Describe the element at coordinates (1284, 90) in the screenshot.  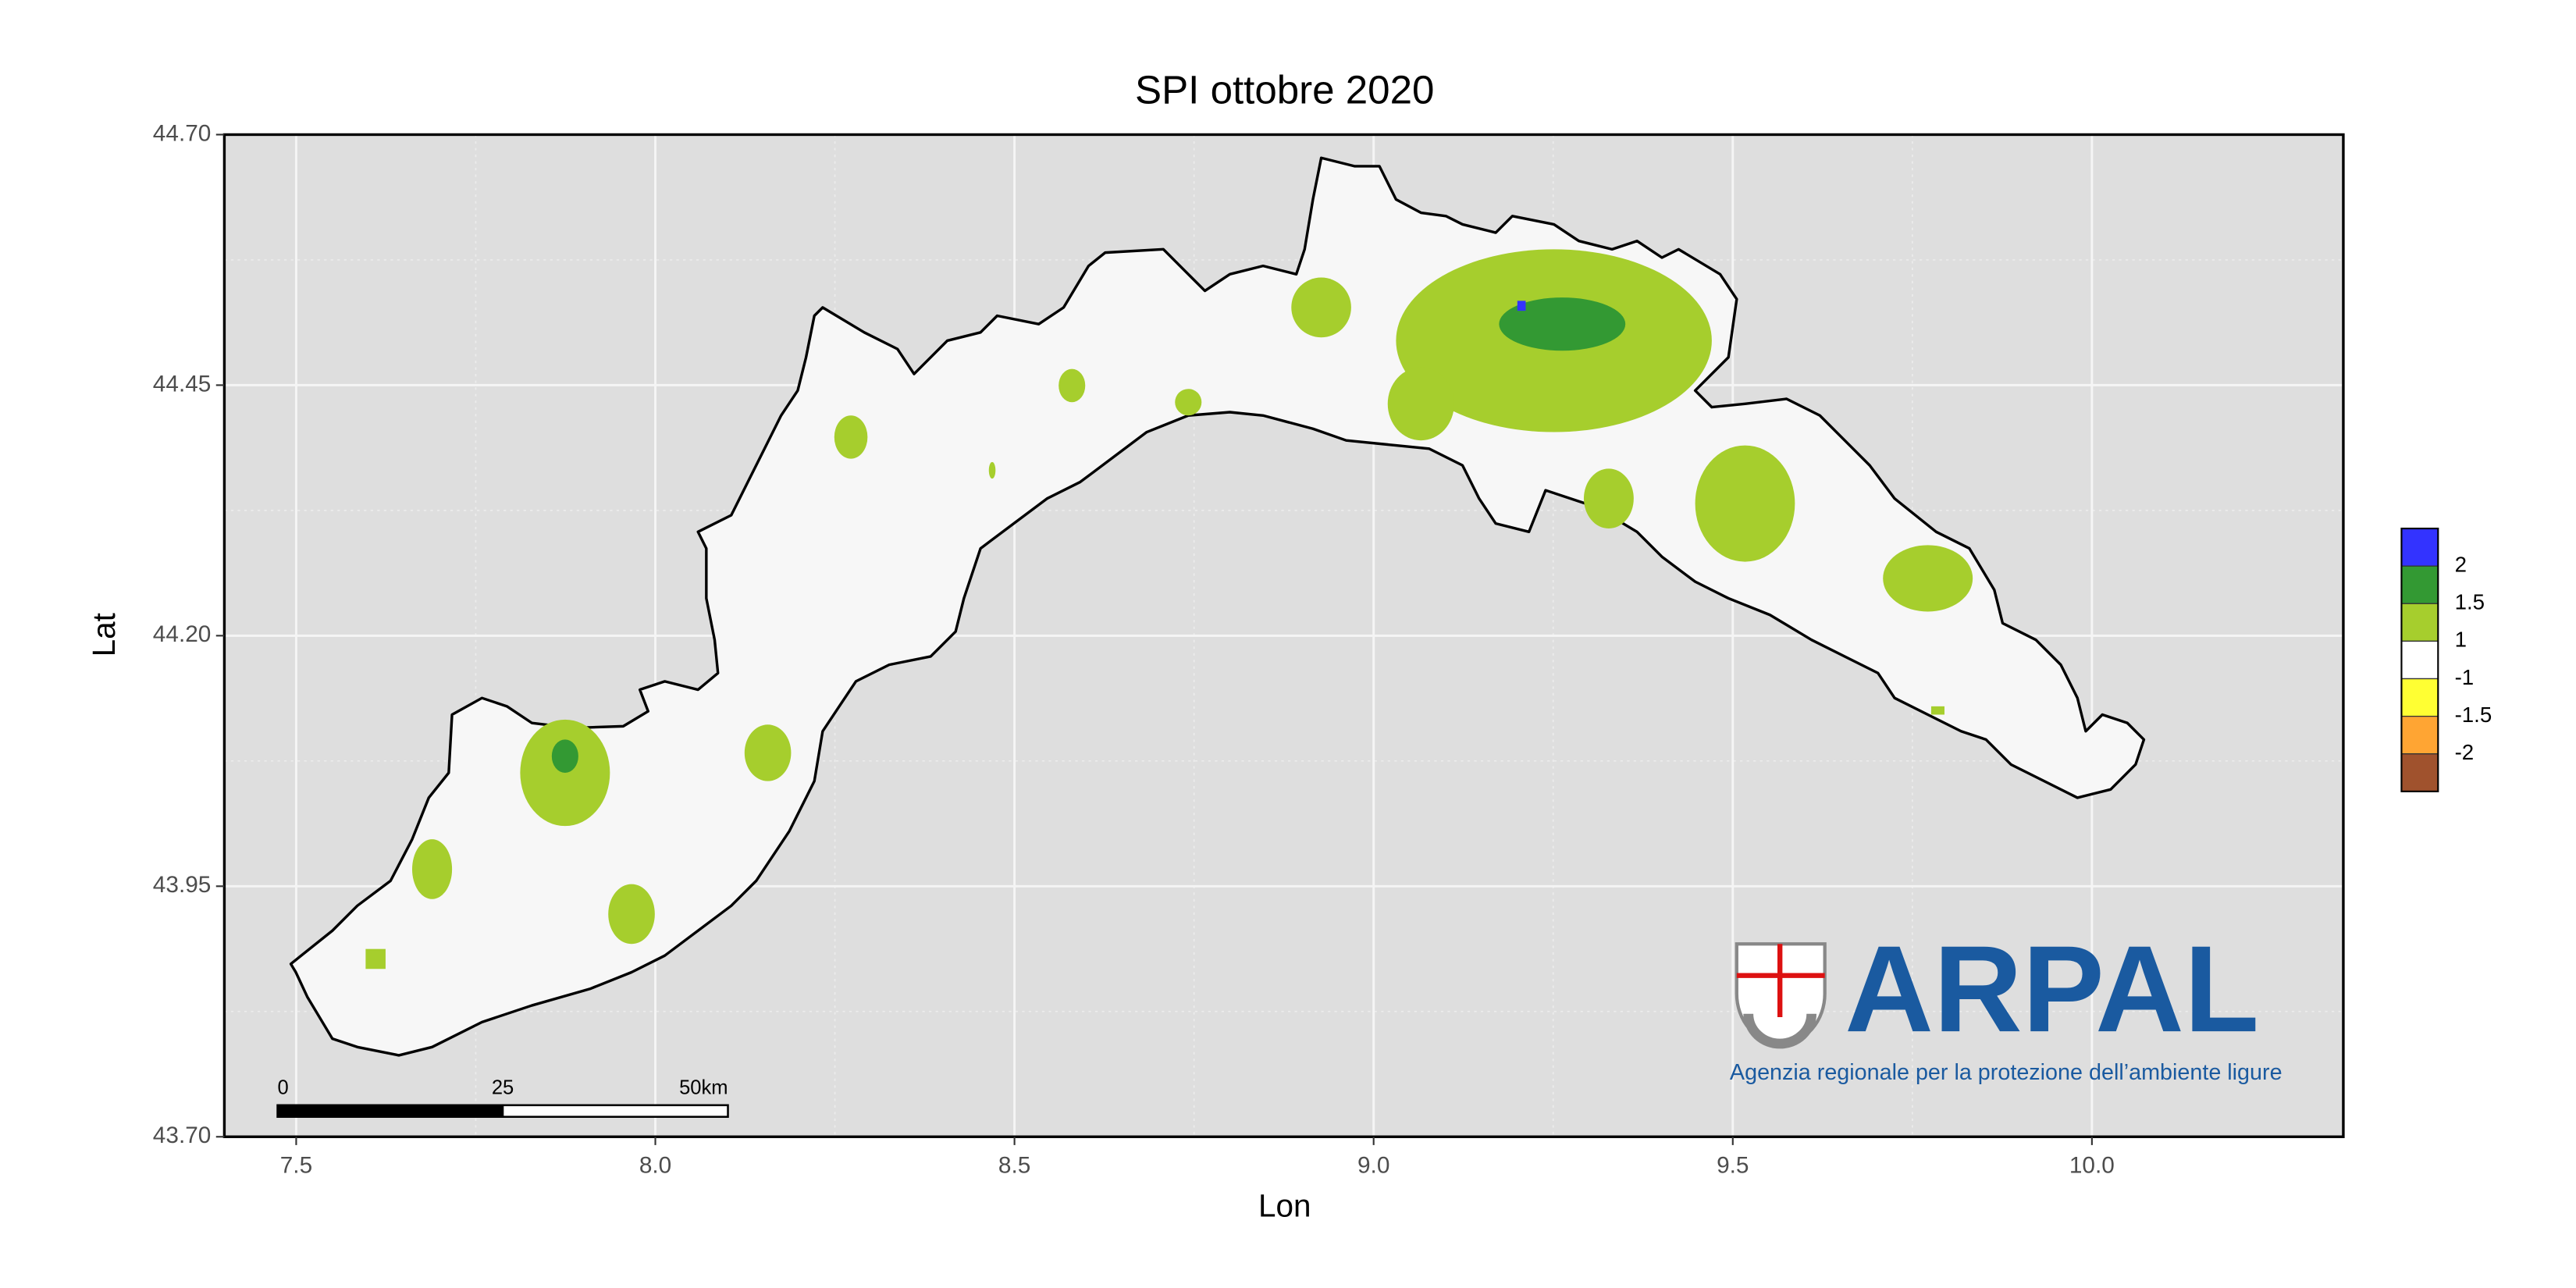
I see `chart-title: SPI ottobre 2020` at that location.